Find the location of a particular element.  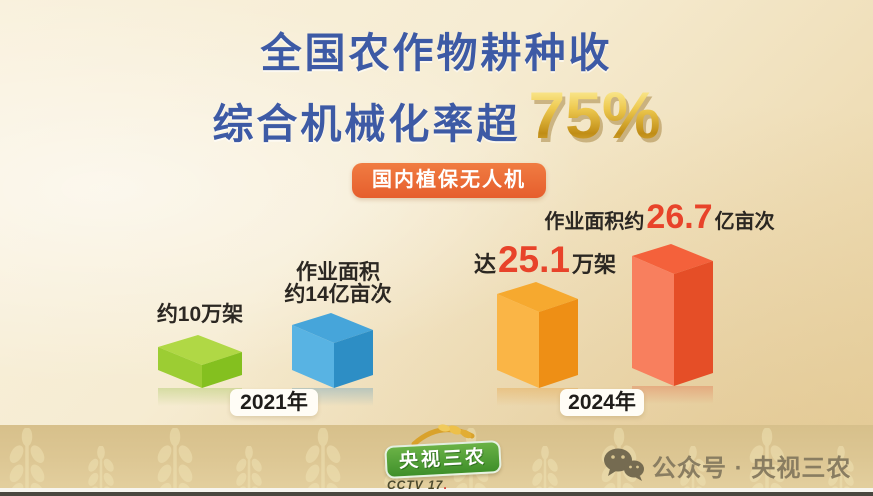

bar-2021-sprayed-area is located at coordinates (332, 350).